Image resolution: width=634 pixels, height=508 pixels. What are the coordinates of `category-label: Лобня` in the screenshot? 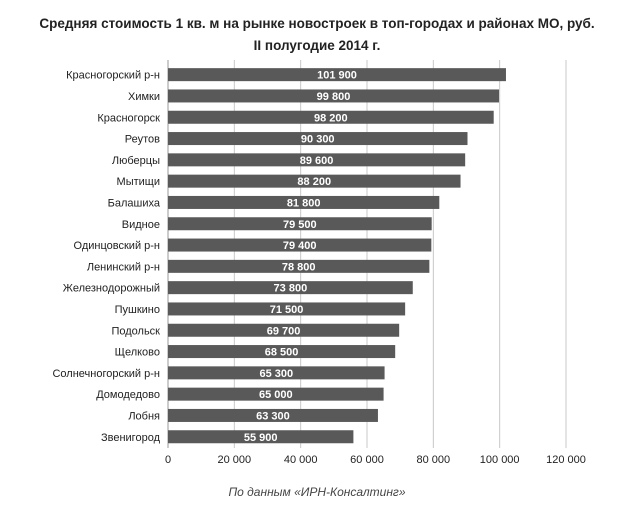 It's located at (144, 416).